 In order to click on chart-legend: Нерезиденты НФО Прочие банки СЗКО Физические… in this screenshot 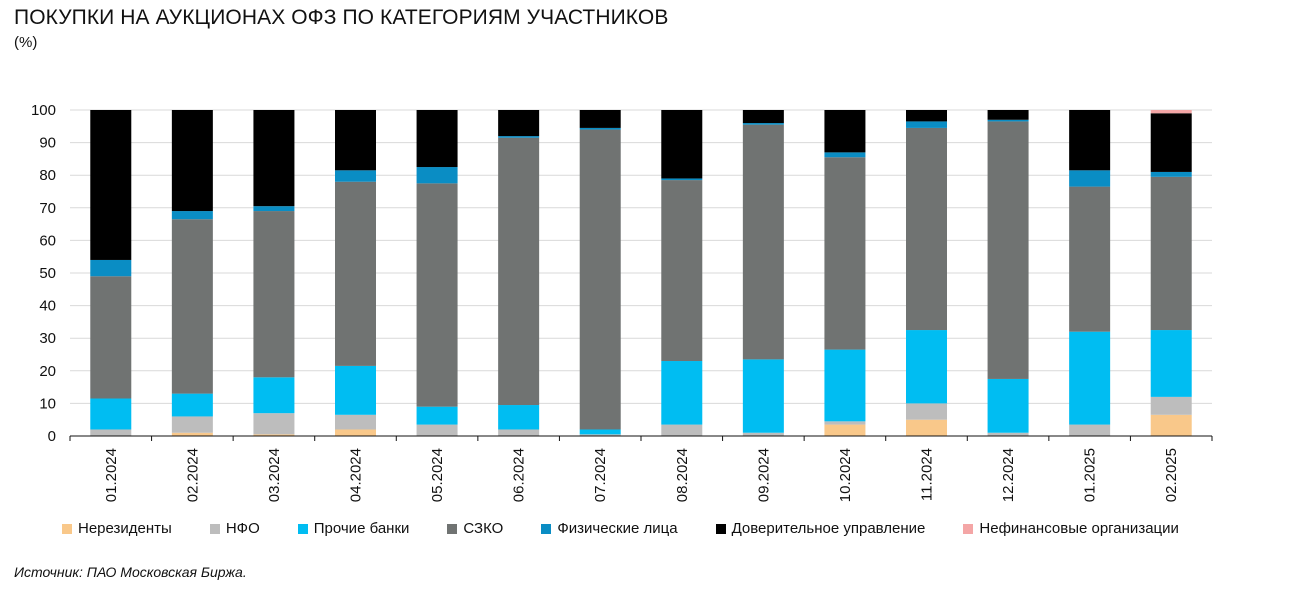, I will do `click(639, 528)`.